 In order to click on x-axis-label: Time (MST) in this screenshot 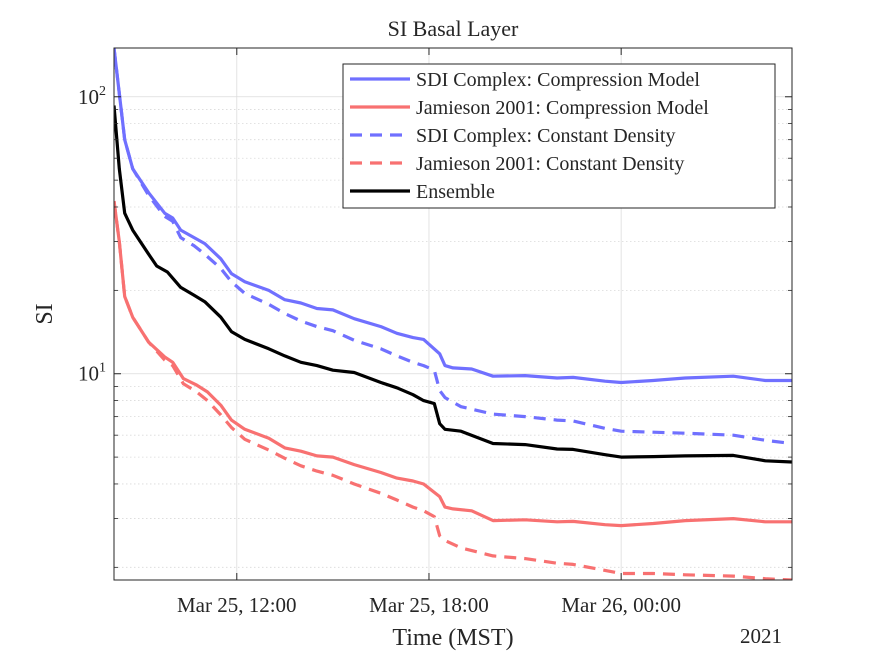, I will do `click(452, 638)`.